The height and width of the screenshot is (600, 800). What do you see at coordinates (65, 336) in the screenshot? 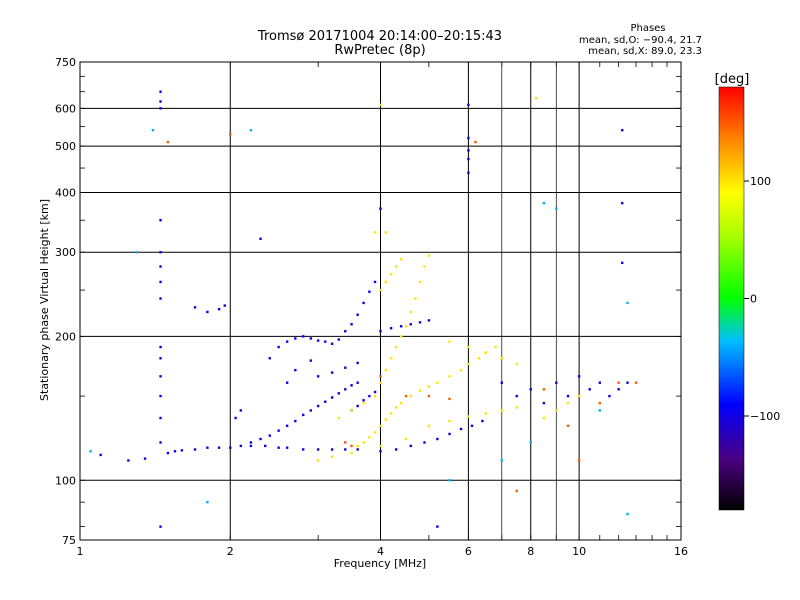
I see `y-tick-label: 200` at bounding box center [65, 336].